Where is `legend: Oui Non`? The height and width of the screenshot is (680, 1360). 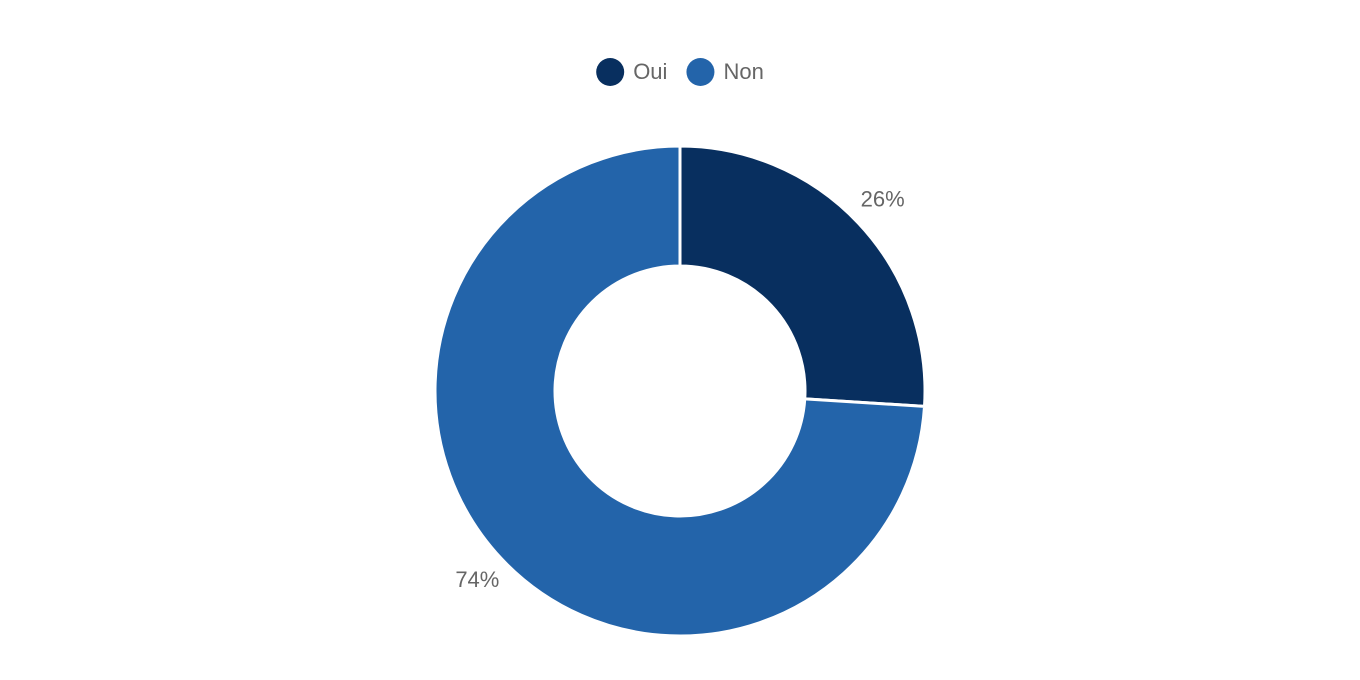
legend: Oui Non is located at coordinates (680, 72).